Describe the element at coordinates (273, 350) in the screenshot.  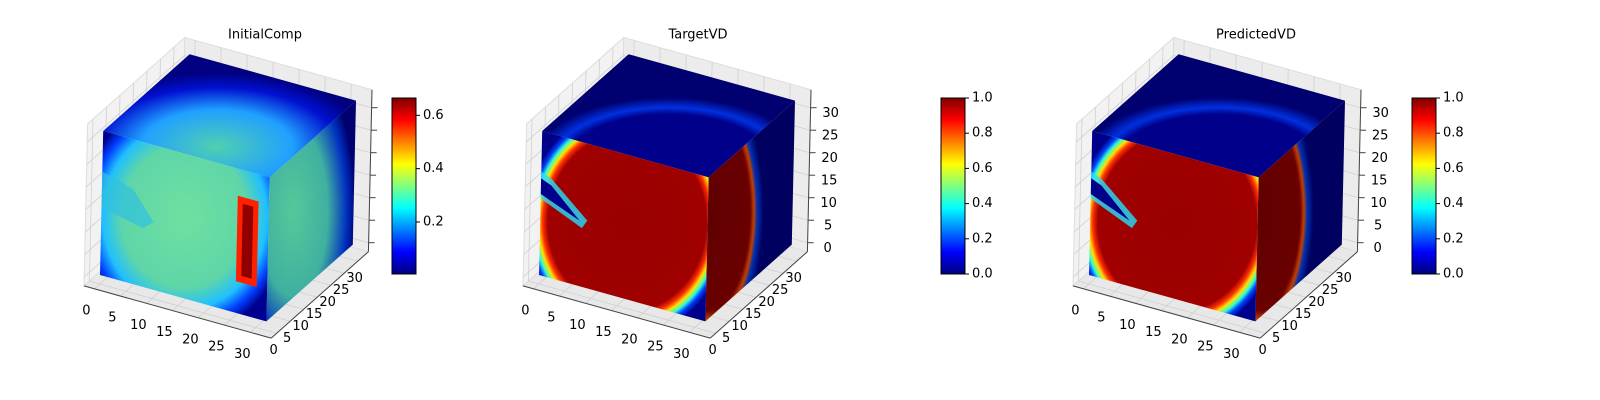
I see `y-tick-label: 0` at that location.